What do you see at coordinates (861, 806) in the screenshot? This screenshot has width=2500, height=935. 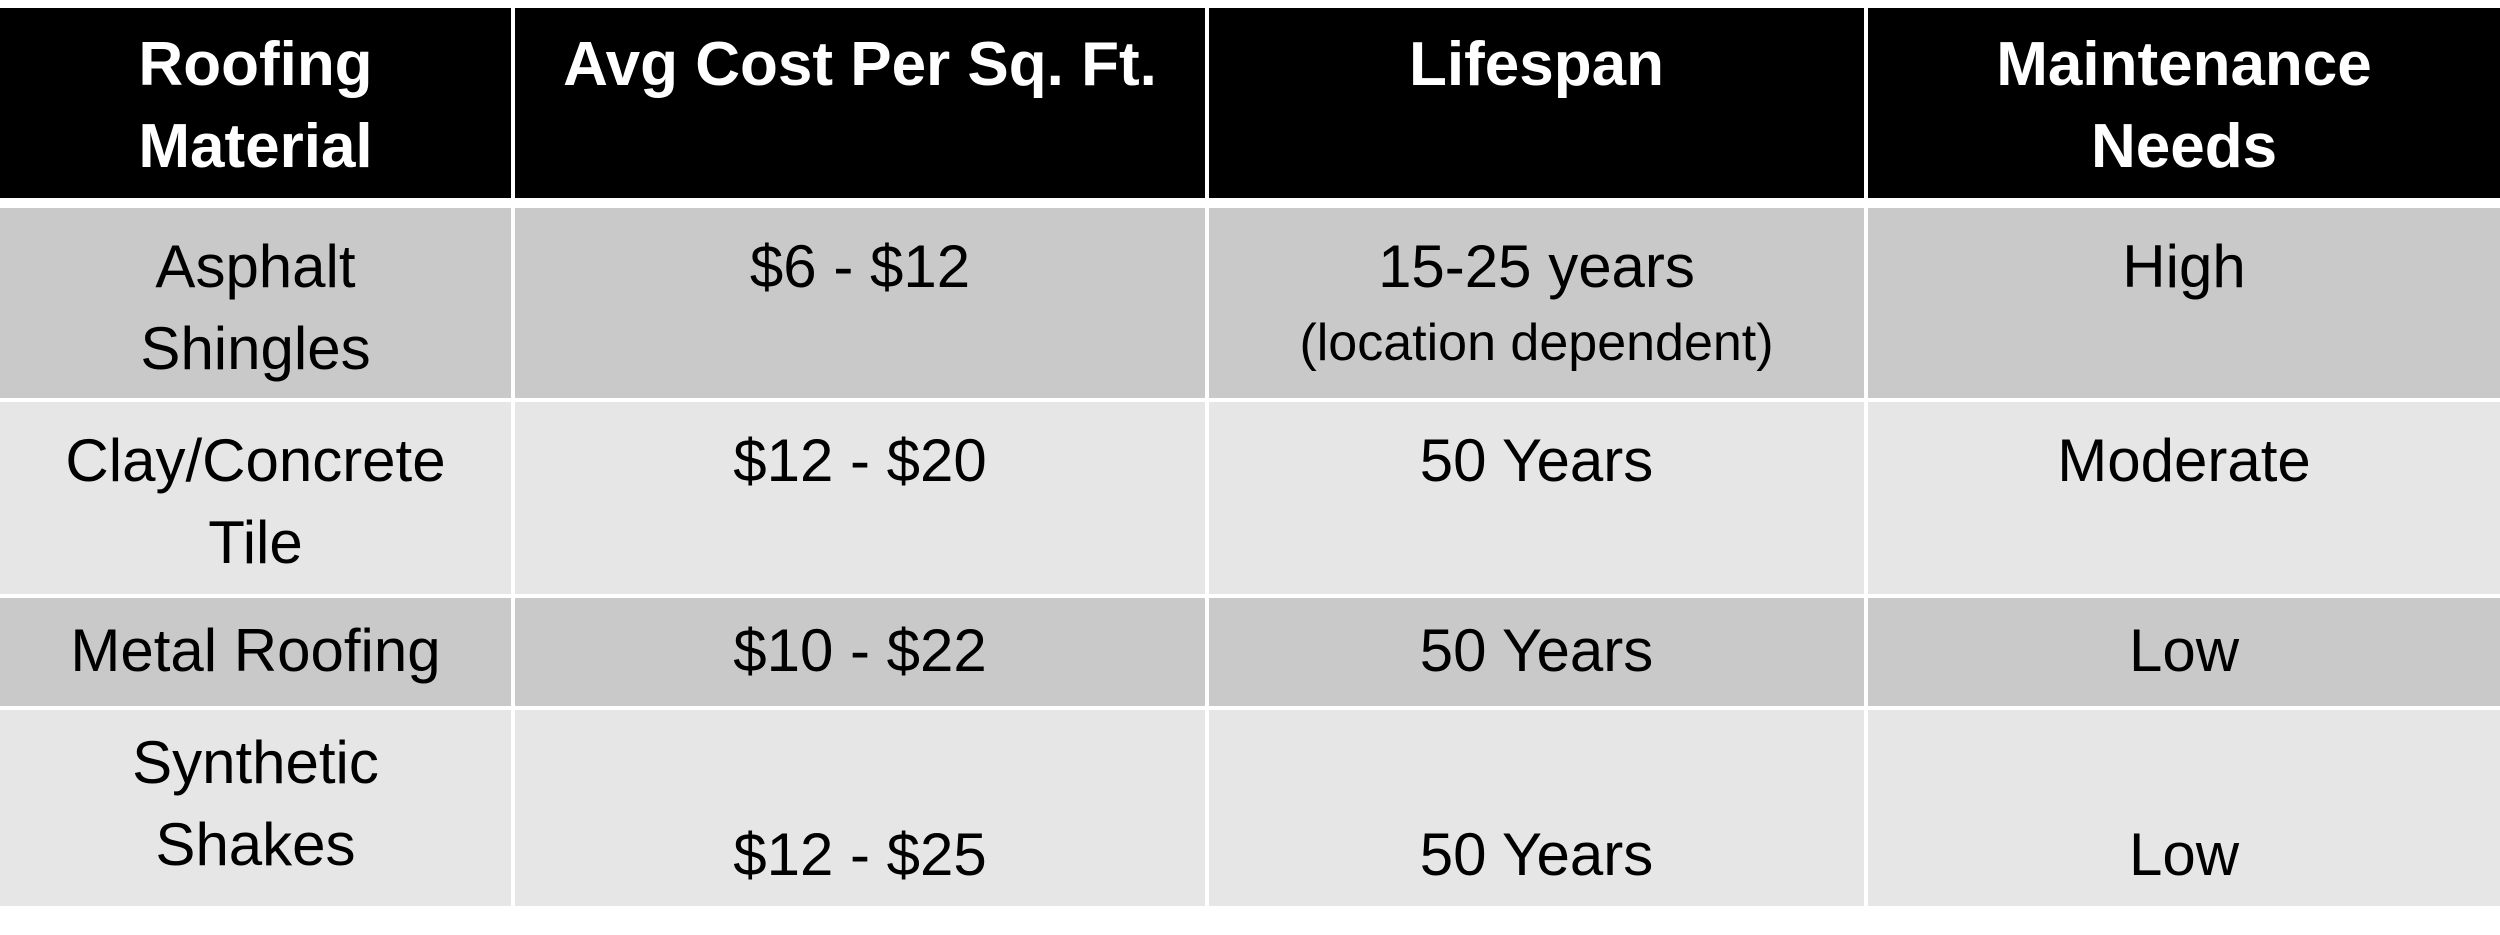 I see `cell-cost: $12 - $25` at bounding box center [861, 806].